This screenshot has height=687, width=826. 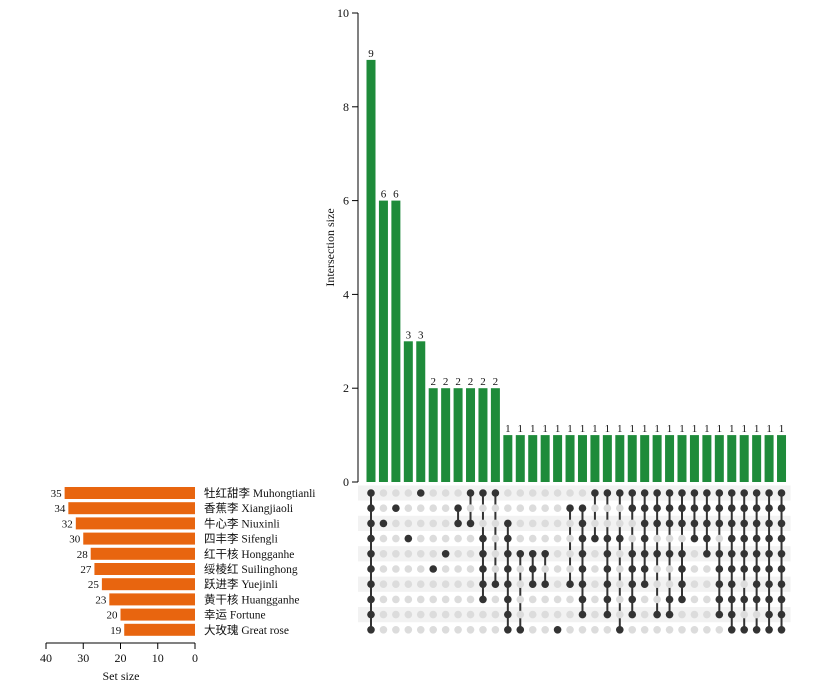 What do you see at coordinates (346, 482) in the screenshot?
I see `y-tick-label: 0` at bounding box center [346, 482].